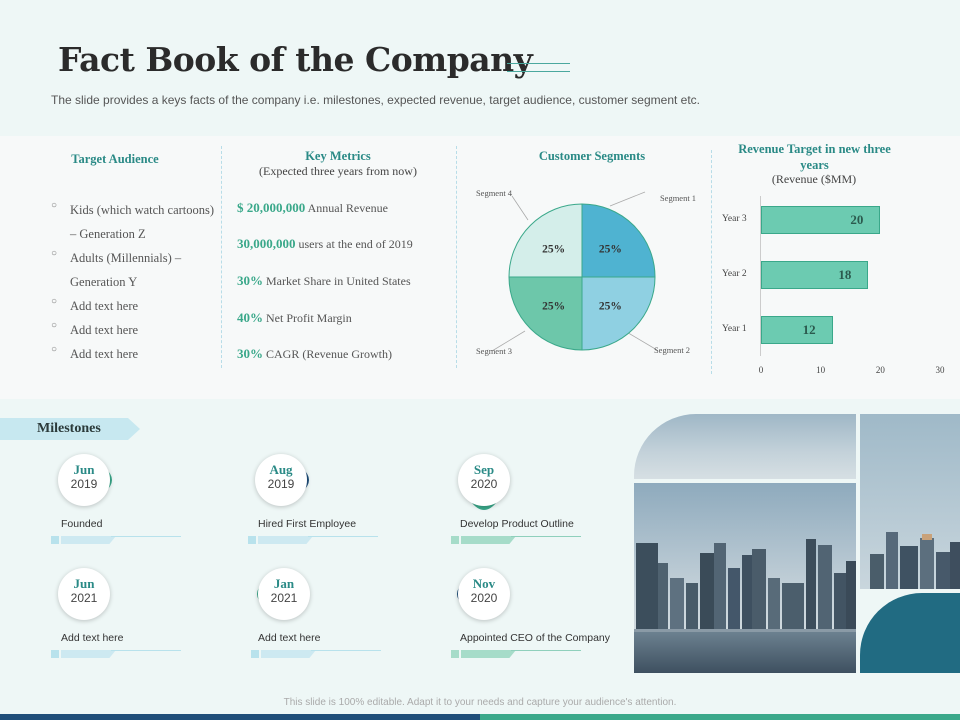 The image size is (960, 720). I want to click on segment-label: Segment 1, so click(678, 198).